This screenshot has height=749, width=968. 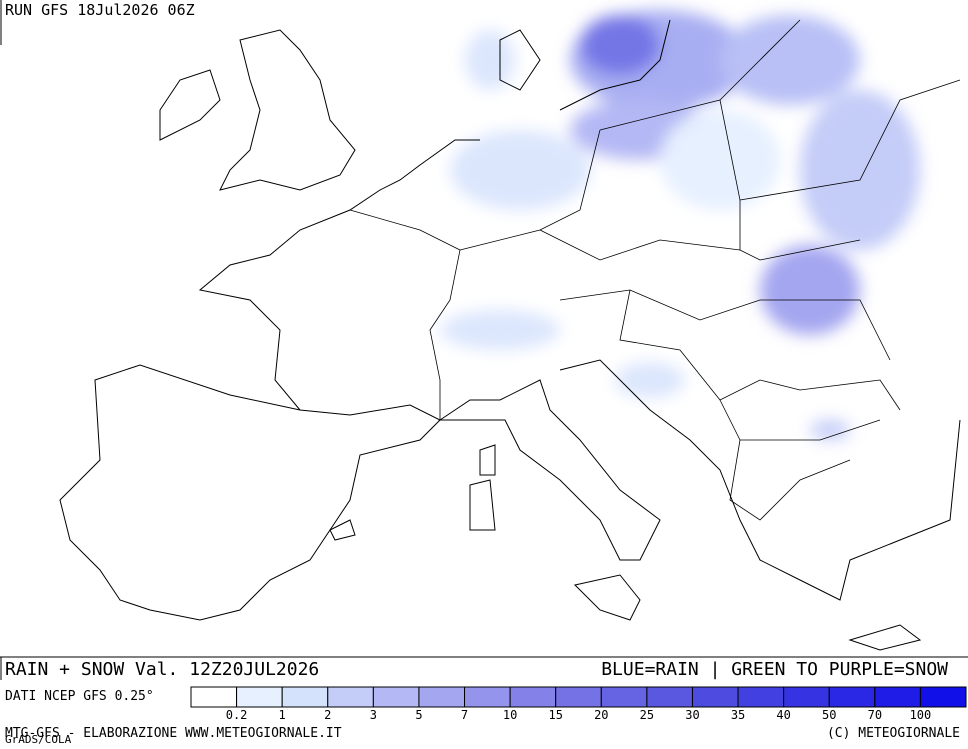 What do you see at coordinates (601, 715) in the screenshot?
I see `colorbar-label: 20` at bounding box center [601, 715].